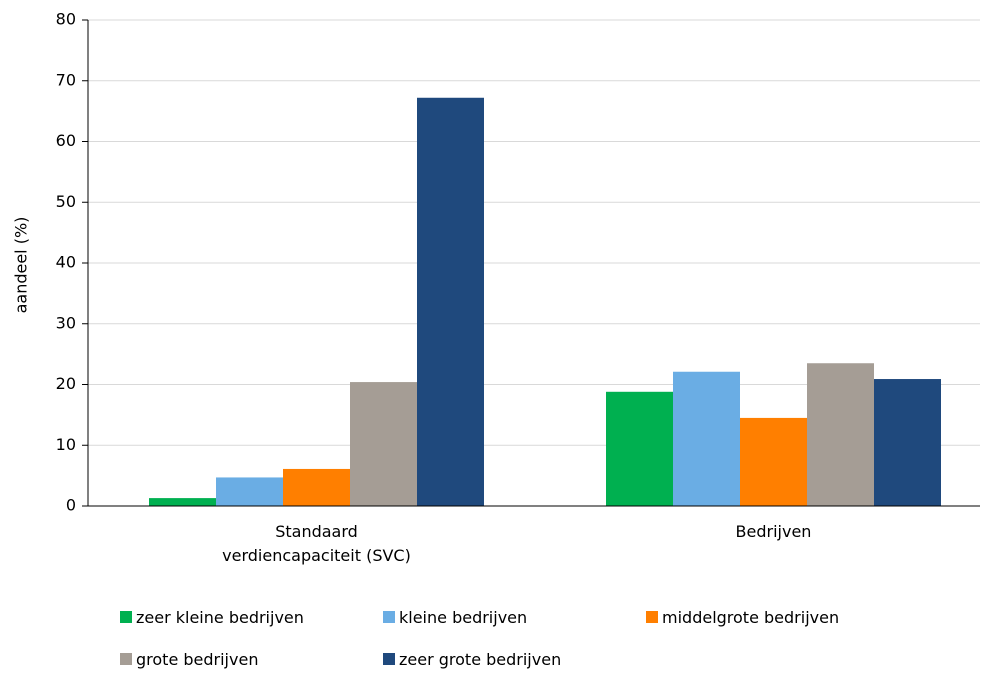 The image size is (991, 680). What do you see at coordinates (66, 19) in the screenshot?
I see `y-tick-label: 80` at bounding box center [66, 19].